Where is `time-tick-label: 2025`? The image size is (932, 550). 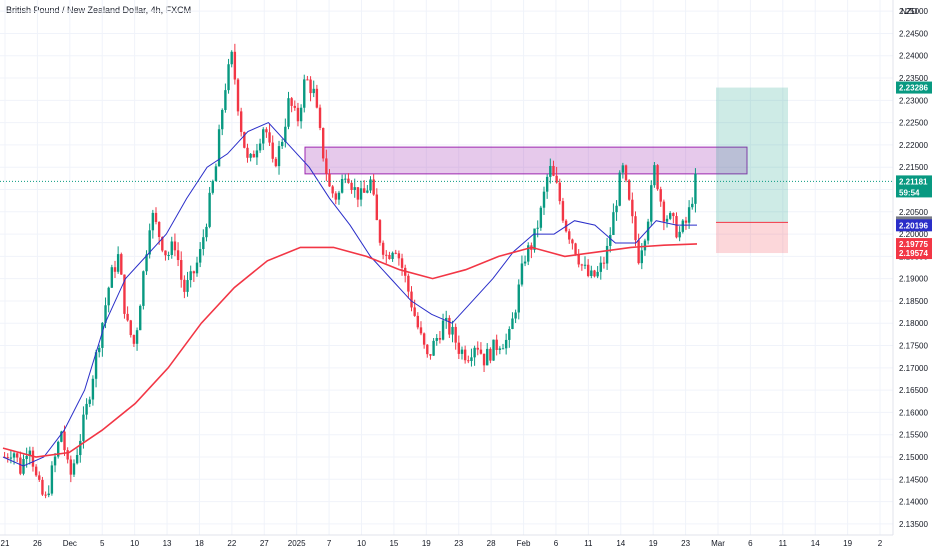
time-tick-label: 2025 is located at coordinates (297, 543).